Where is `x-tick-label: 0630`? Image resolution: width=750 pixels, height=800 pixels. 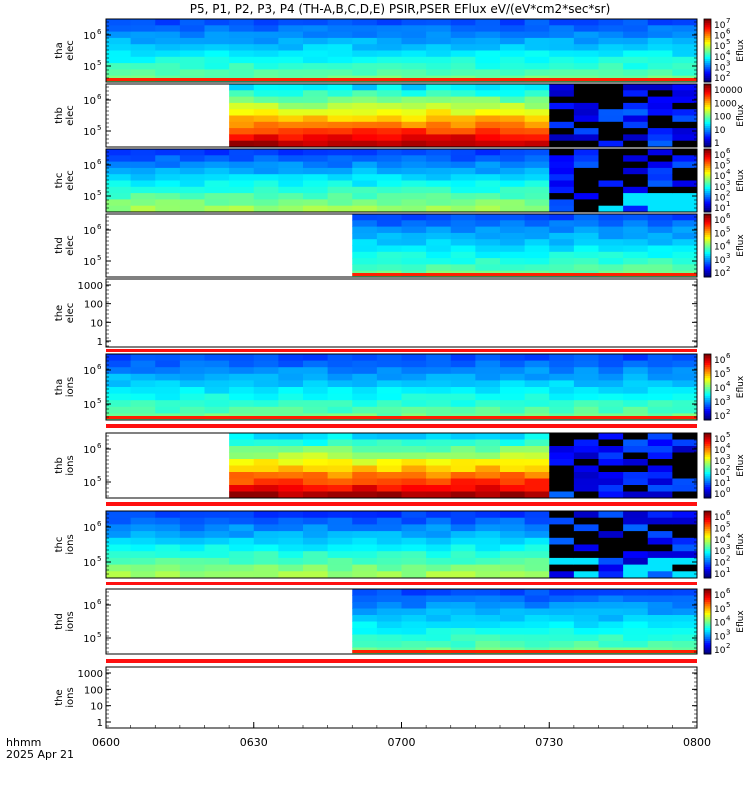
x-tick-label: 0630 is located at coordinates (254, 742).